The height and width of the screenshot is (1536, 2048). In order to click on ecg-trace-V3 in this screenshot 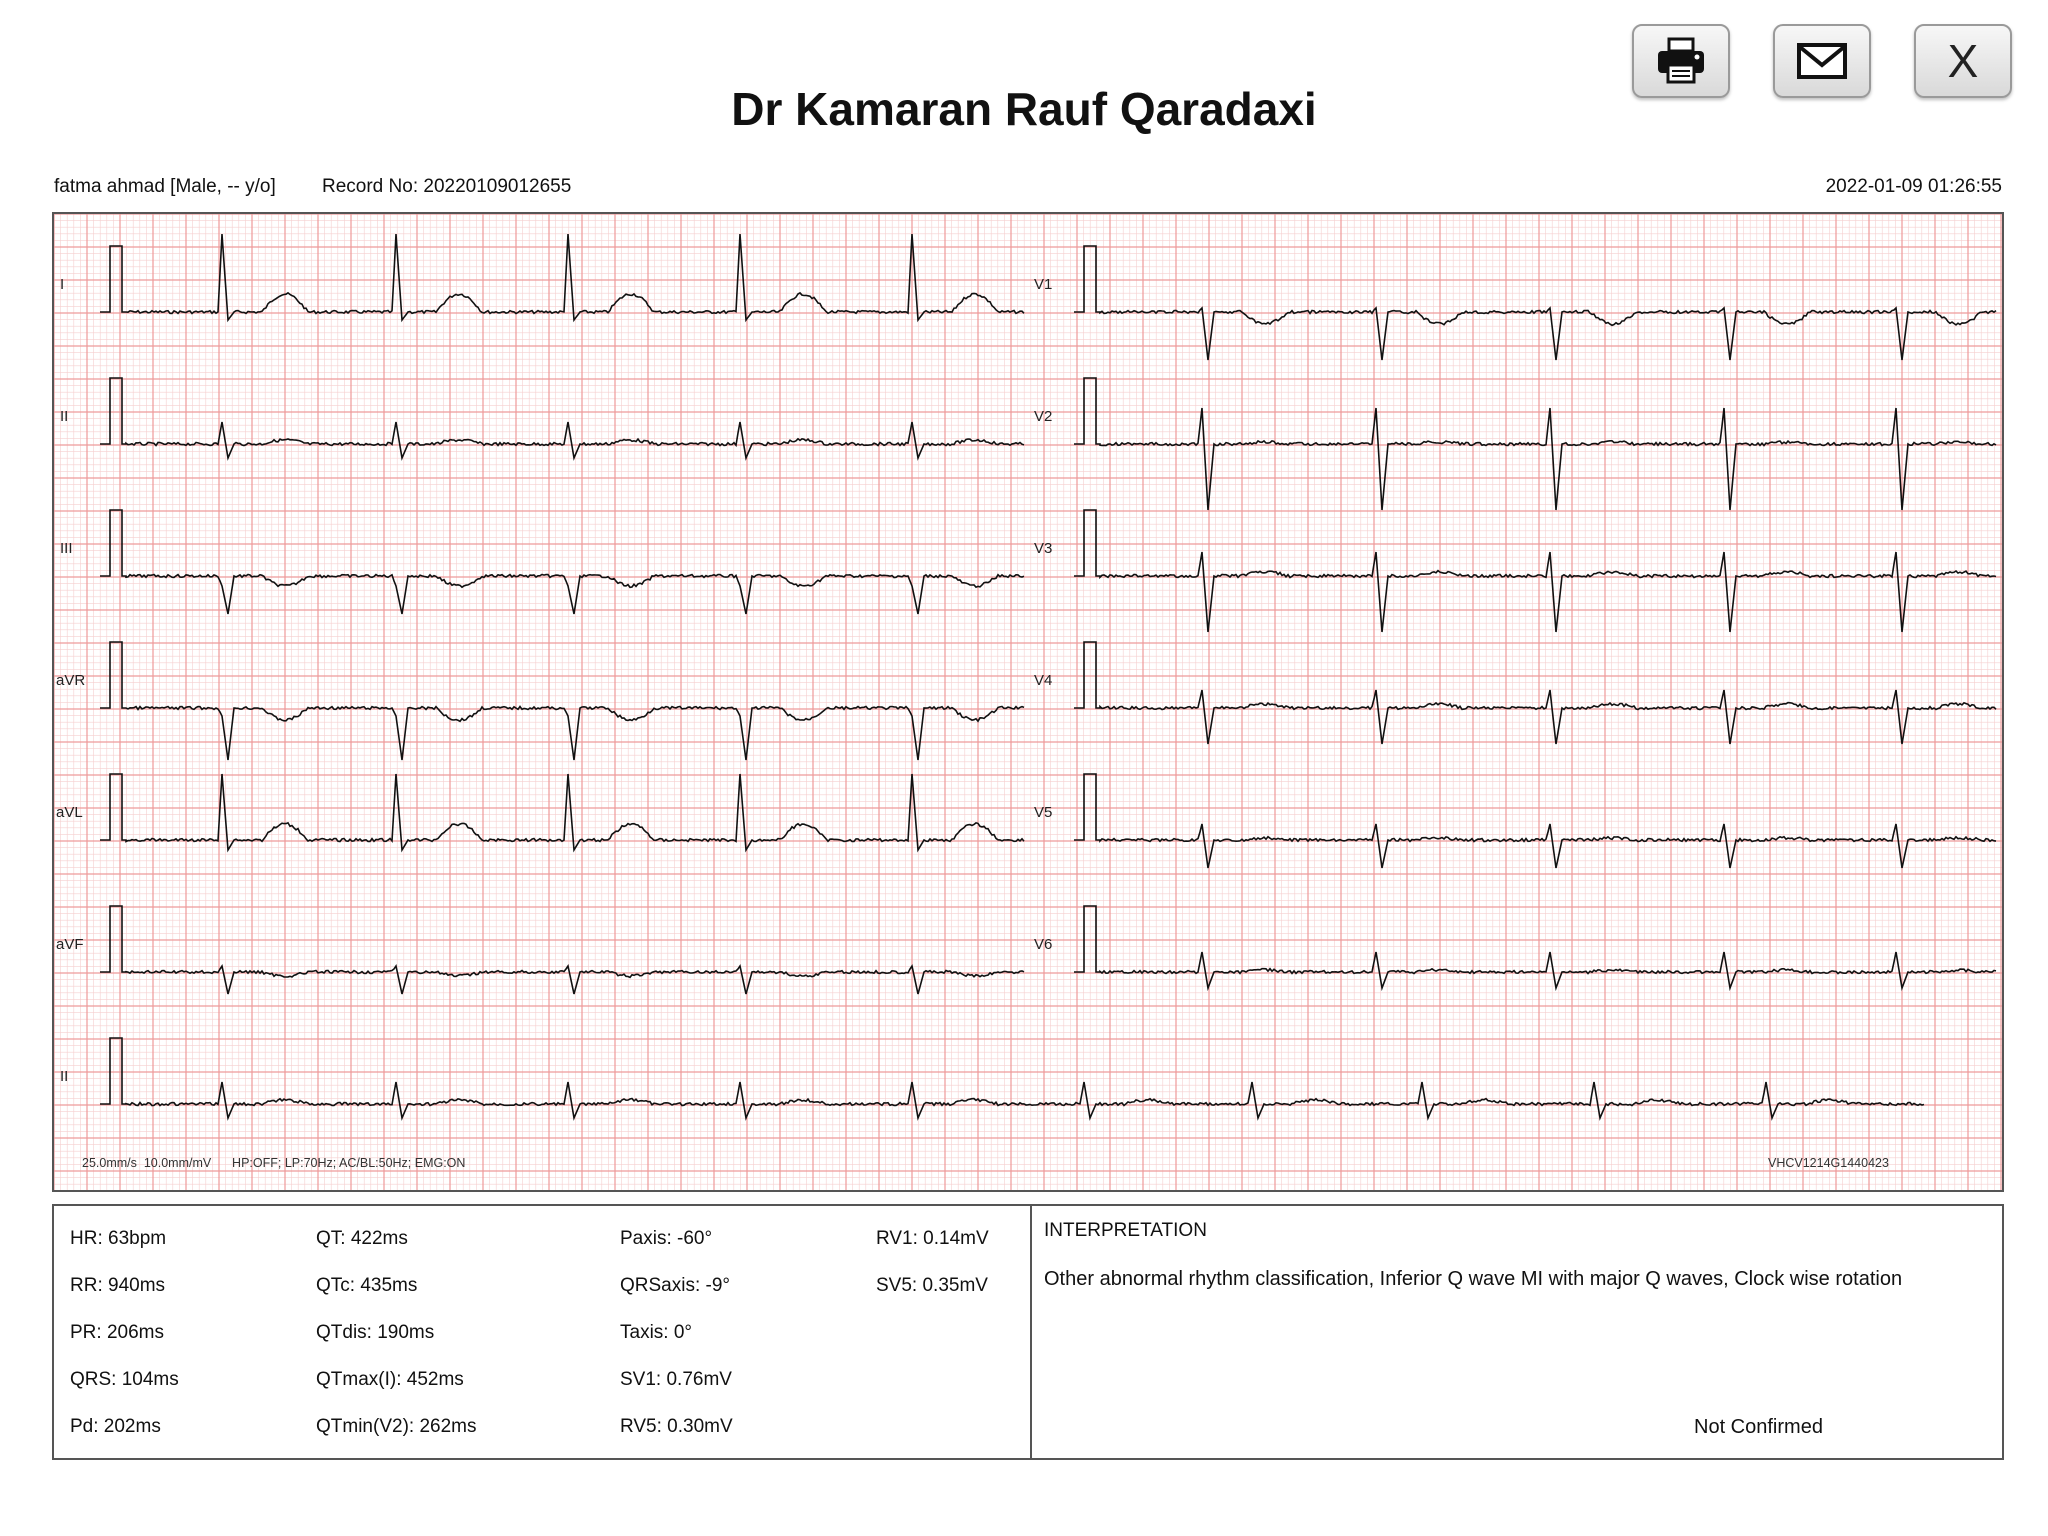, I will do `click(1535, 571)`.